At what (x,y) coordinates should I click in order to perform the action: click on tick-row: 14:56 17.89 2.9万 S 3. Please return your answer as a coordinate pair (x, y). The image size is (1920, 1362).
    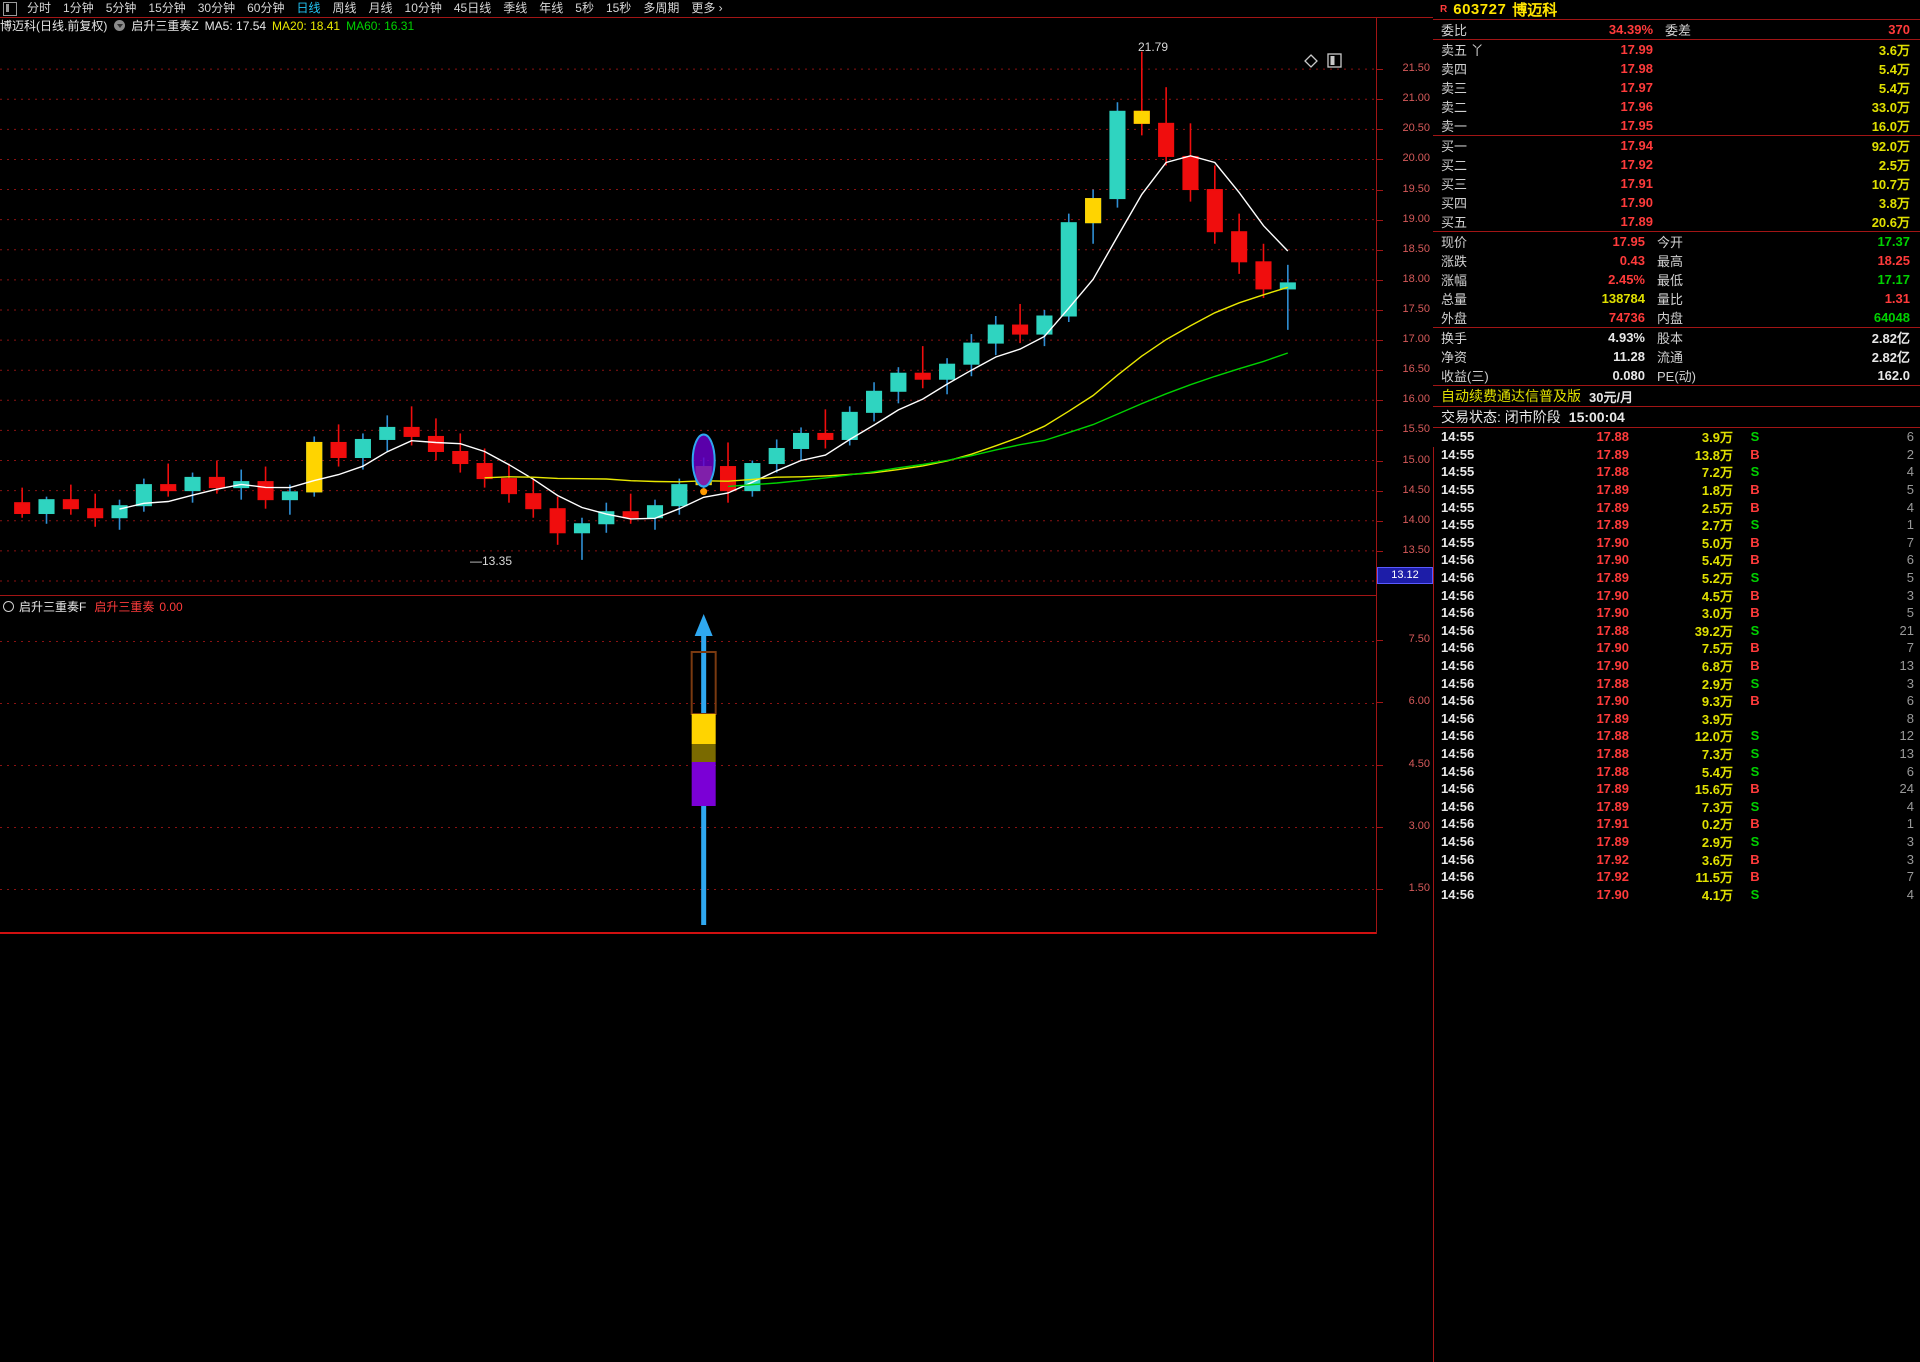
    Looking at the image, I should click on (1676, 842).